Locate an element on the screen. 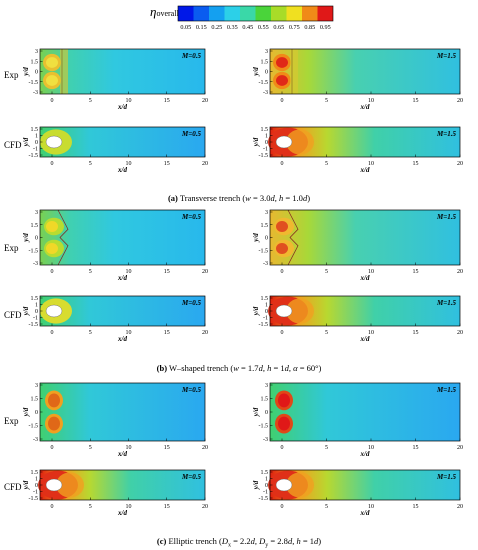  colorbar-tick-label: 0.05 is located at coordinates (185, 27).